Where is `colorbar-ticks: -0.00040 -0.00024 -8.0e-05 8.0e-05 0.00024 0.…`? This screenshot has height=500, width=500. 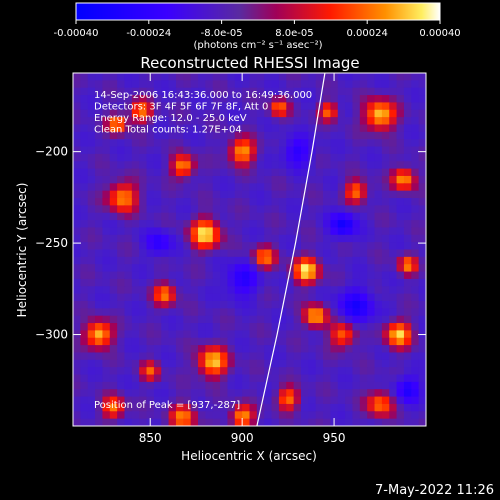 colorbar-ticks: -0.00040 -0.00024 -8.0e-05 8.0e-05 0.00024 0.… is located at coordinates (257, 29).